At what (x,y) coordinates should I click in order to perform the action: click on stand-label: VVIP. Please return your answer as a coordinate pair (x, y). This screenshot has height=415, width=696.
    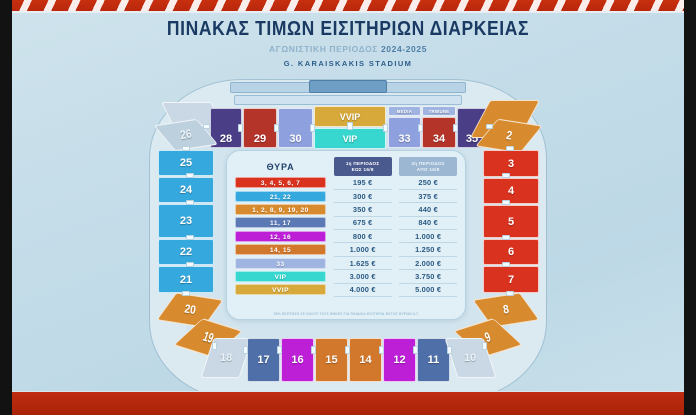
    Looking at the image, I should click on (350, 116).